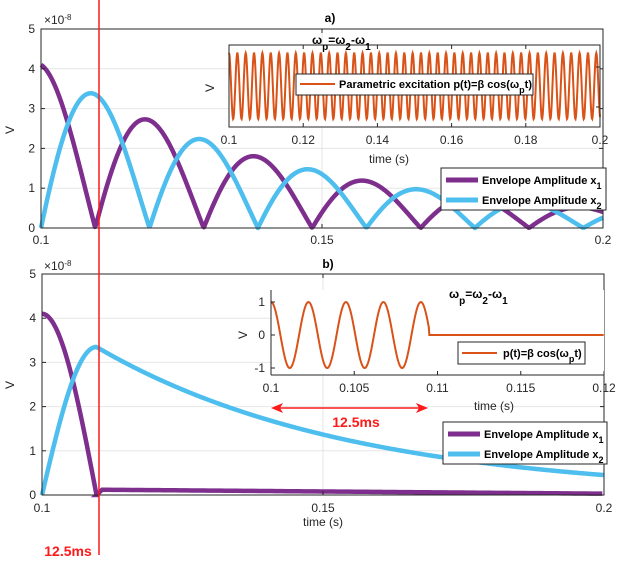 Image resolution: width=620 pixels, height=580 pixels. What do you see at coordinates (437, 334) in the screenshot?
I see `parametric-excitation-line` at bounding box center [437, 334].